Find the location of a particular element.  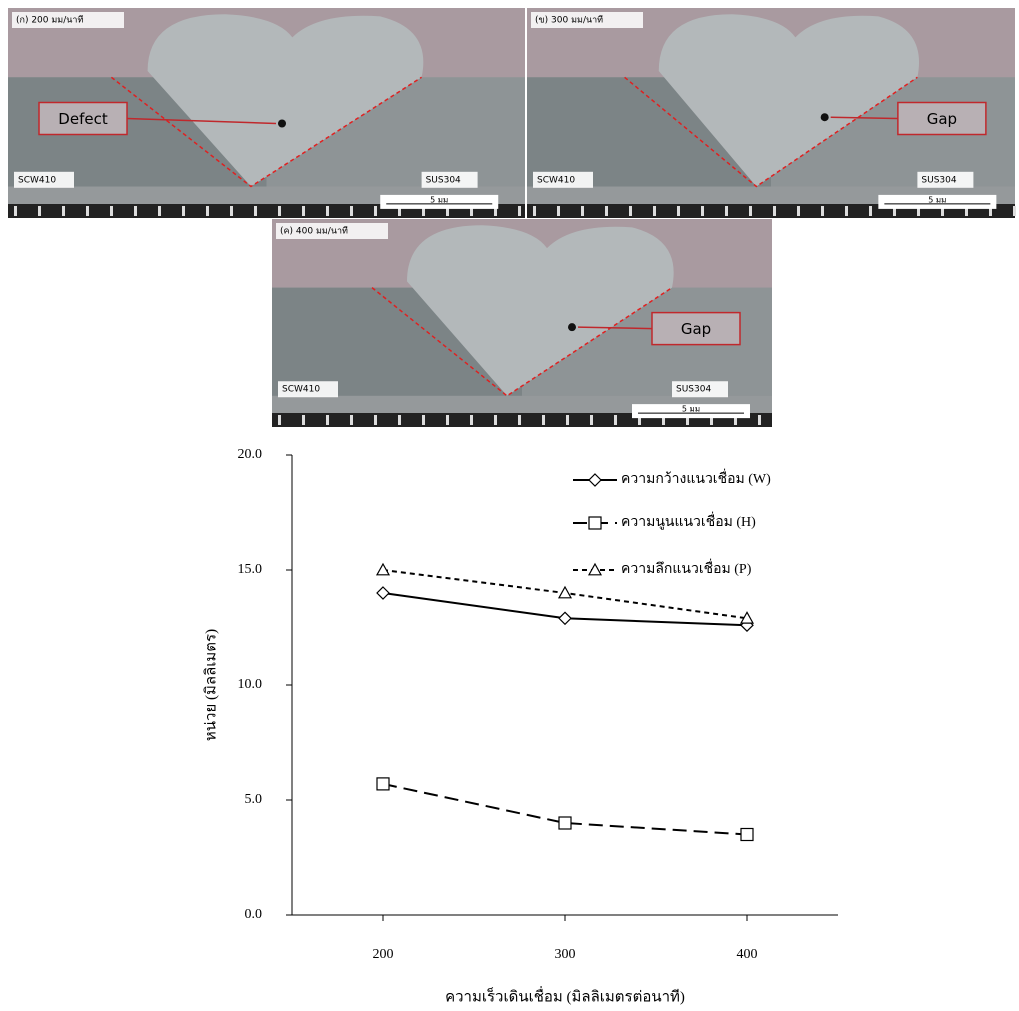

photo-caption: (ค) 400 มม/นาที is located at coordinates (314, 231).